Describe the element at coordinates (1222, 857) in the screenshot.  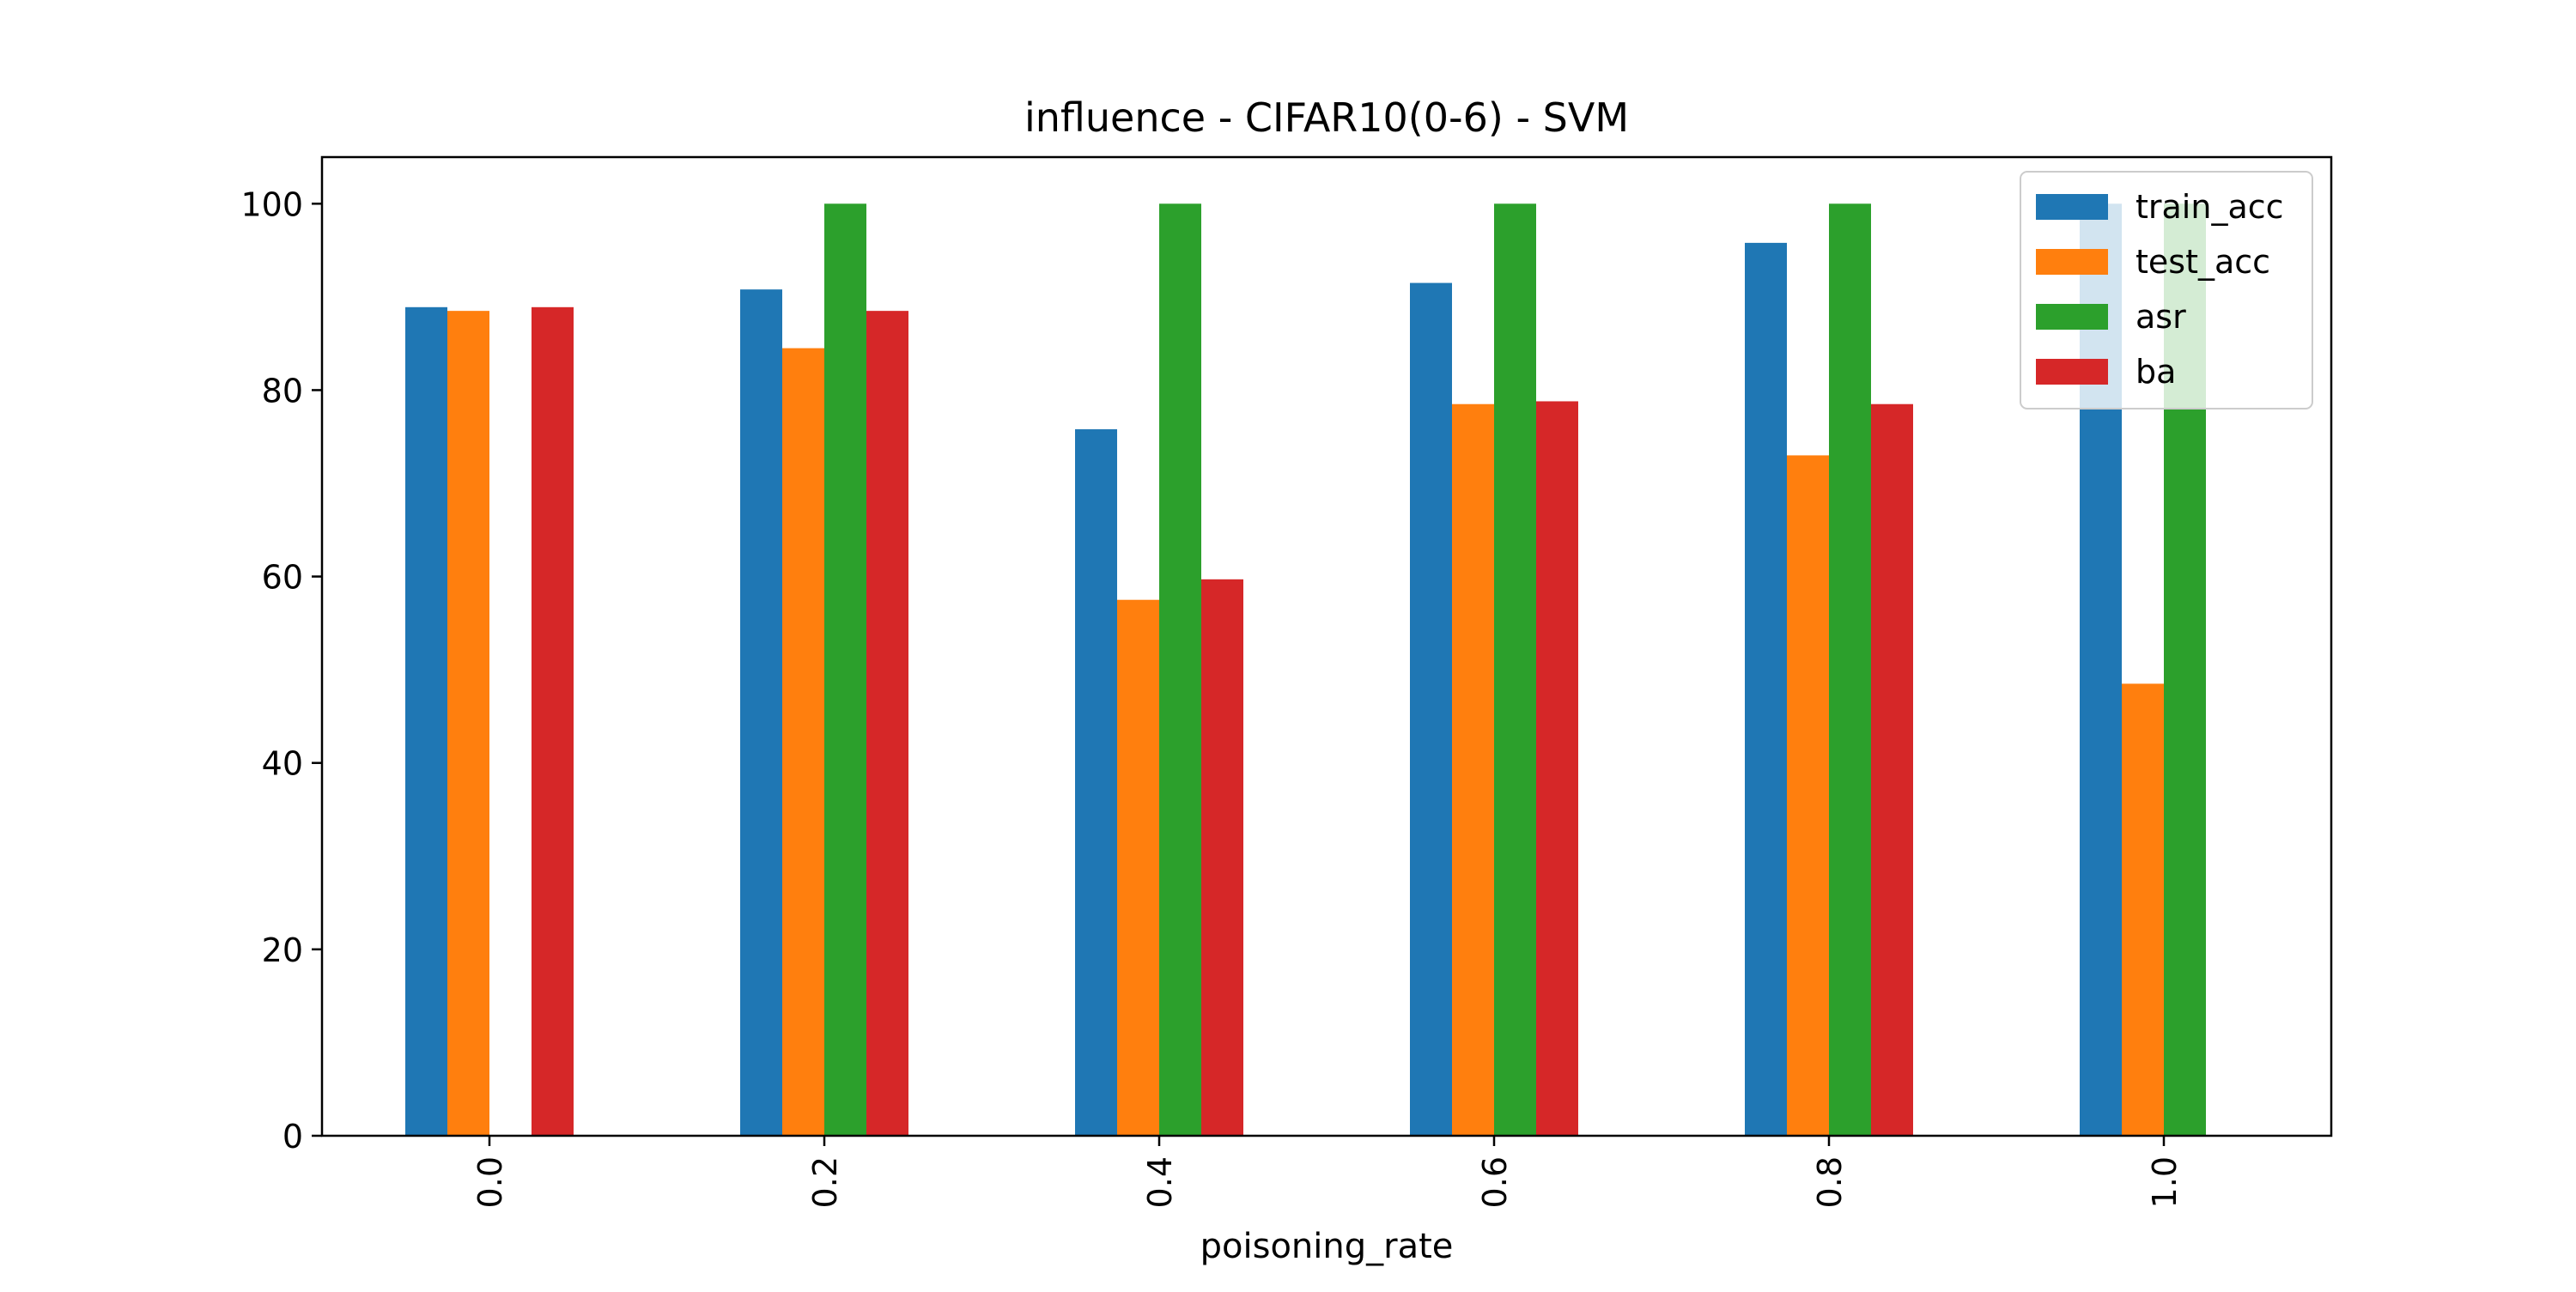
I see `bar-ba-0.4` at that location.